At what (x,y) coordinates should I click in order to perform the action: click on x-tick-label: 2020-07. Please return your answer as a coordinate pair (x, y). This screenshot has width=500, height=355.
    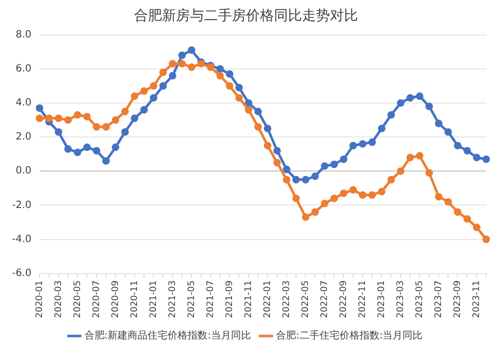
    Looking at the image, I should click on (97, 299).